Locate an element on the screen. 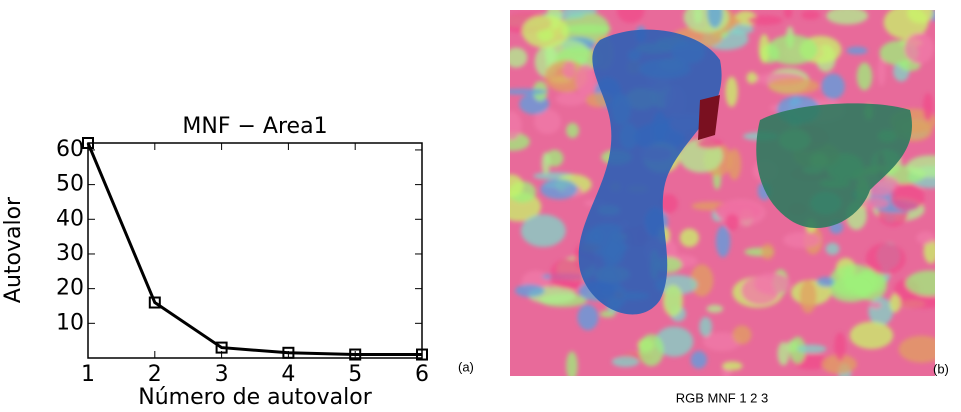 This screenshot has height=412, width=961. image-caption: RGB MNF 1 2 3 is located at coordinates (722, 397).